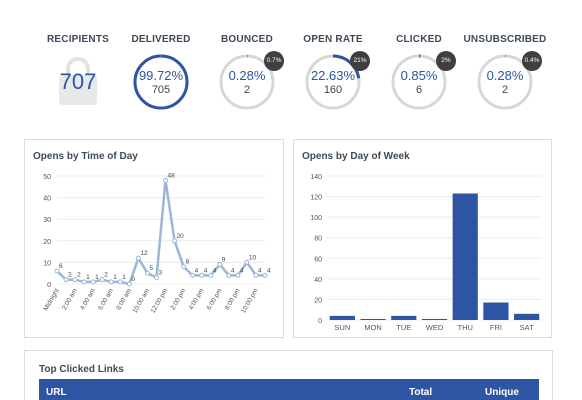  What do you see at coordinates (419, 39) in the screenshot?
I see `stat-label: CLICKED` at bounding box center [419, 39].